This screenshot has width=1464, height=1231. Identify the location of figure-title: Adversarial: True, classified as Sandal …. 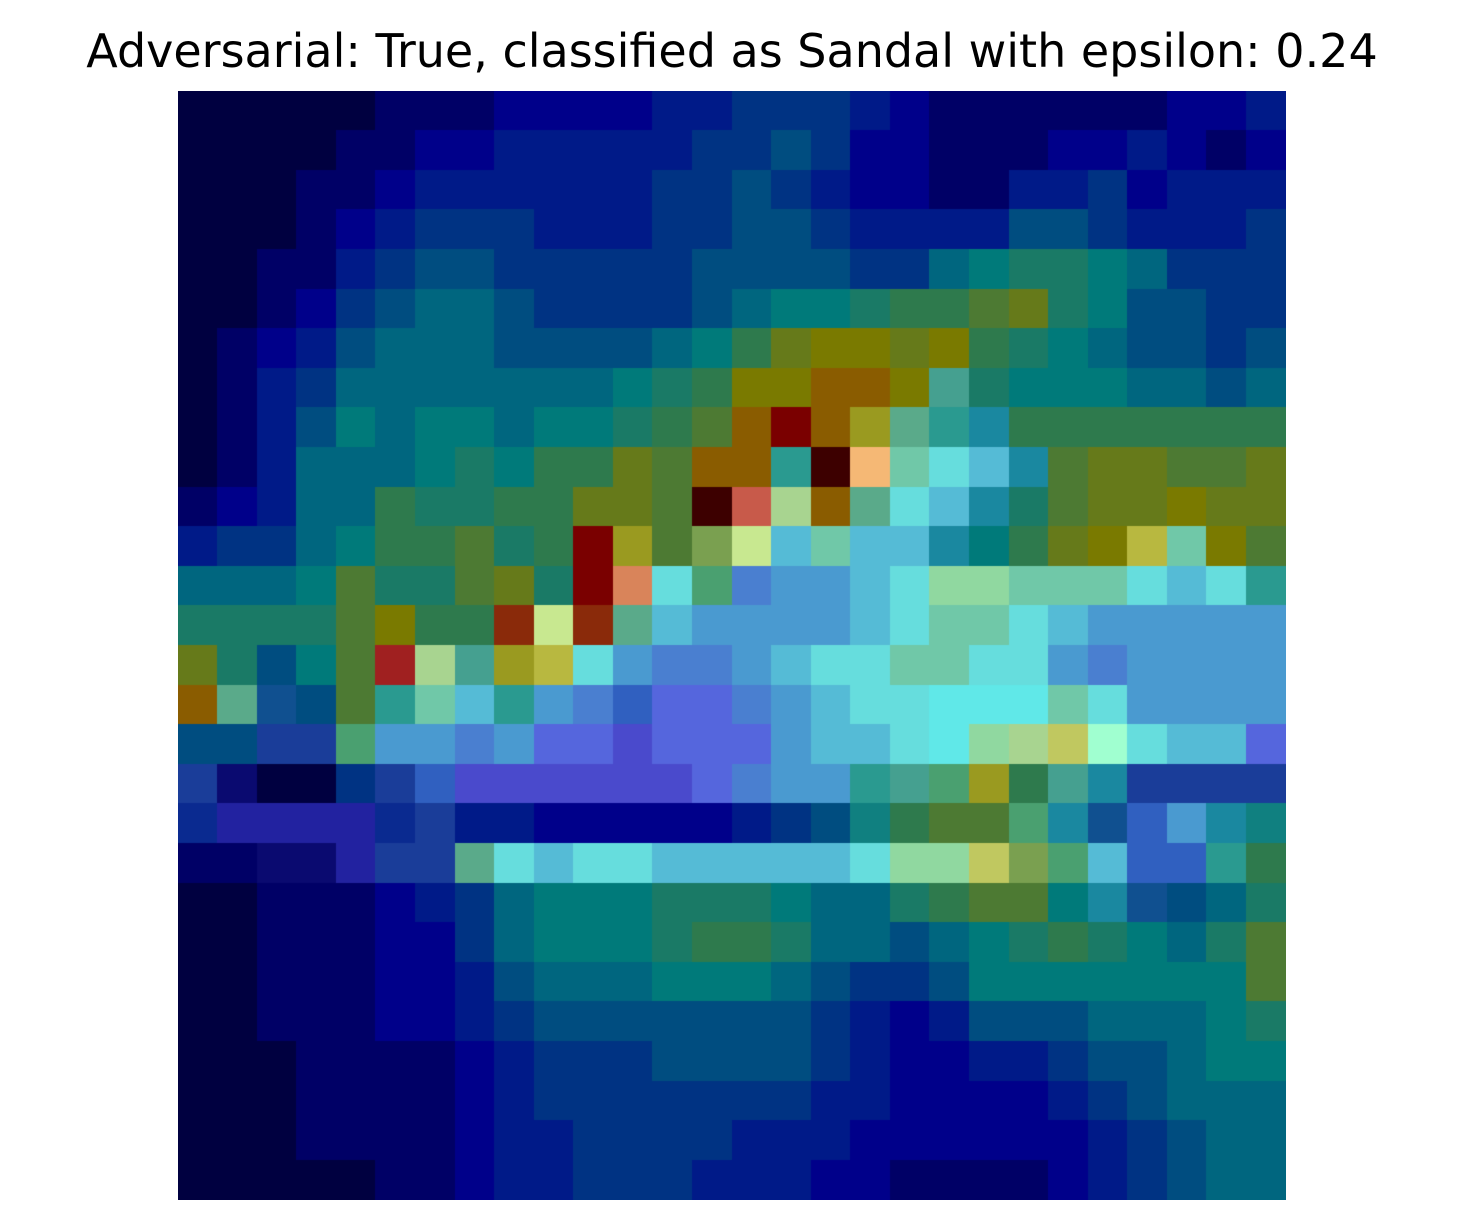
(732, 51).